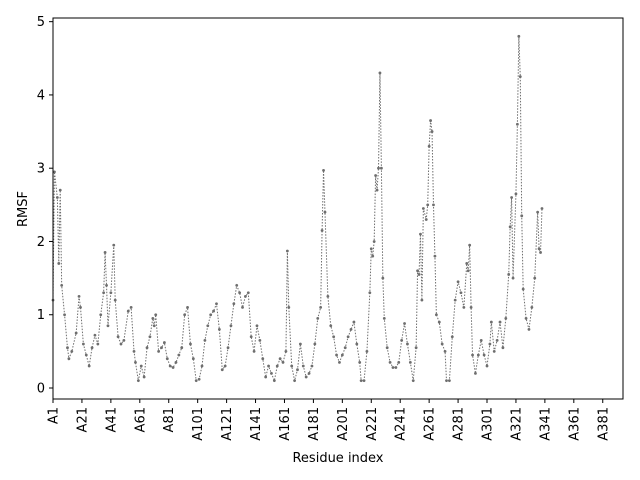 This screenshot has height=480, width=640. I want to click on x-tick-label: A381, so click(603, 424).